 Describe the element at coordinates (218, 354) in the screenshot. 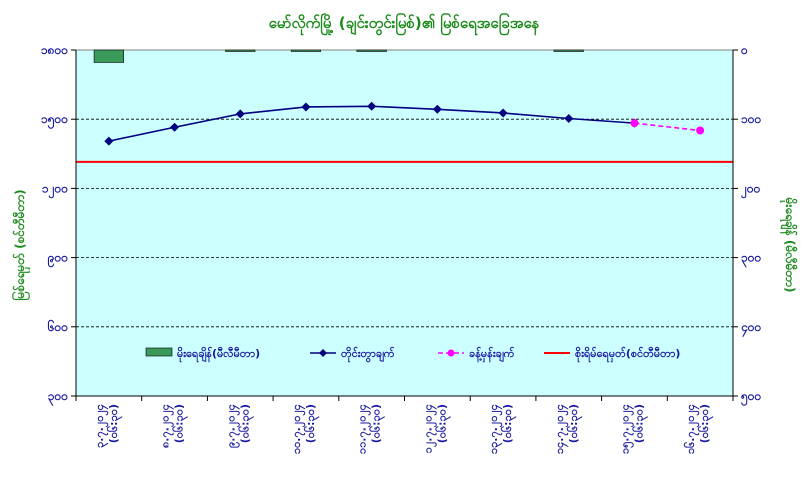

I see `legend-label: မိုးရေချိန်(မီလီမီတာ)` at that location.